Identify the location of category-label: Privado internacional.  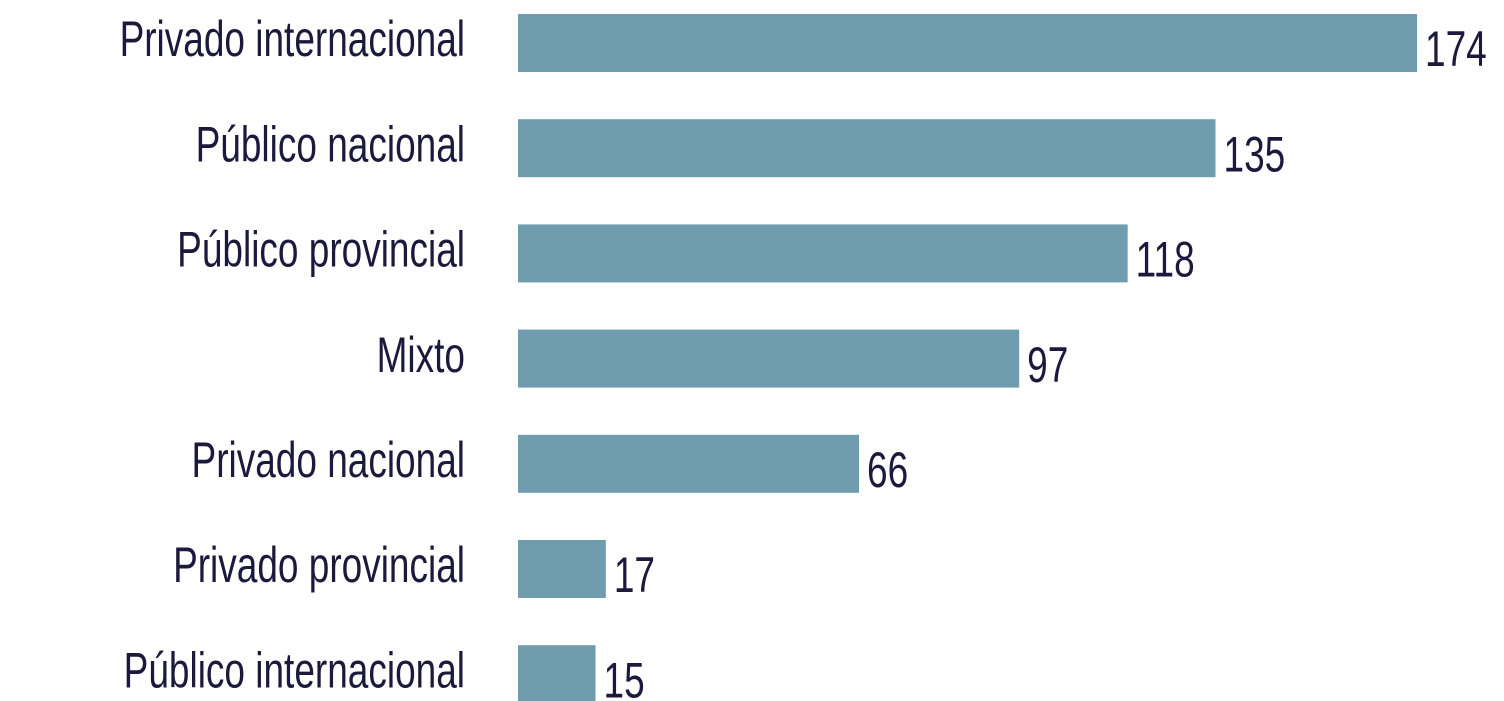
(292, 40).